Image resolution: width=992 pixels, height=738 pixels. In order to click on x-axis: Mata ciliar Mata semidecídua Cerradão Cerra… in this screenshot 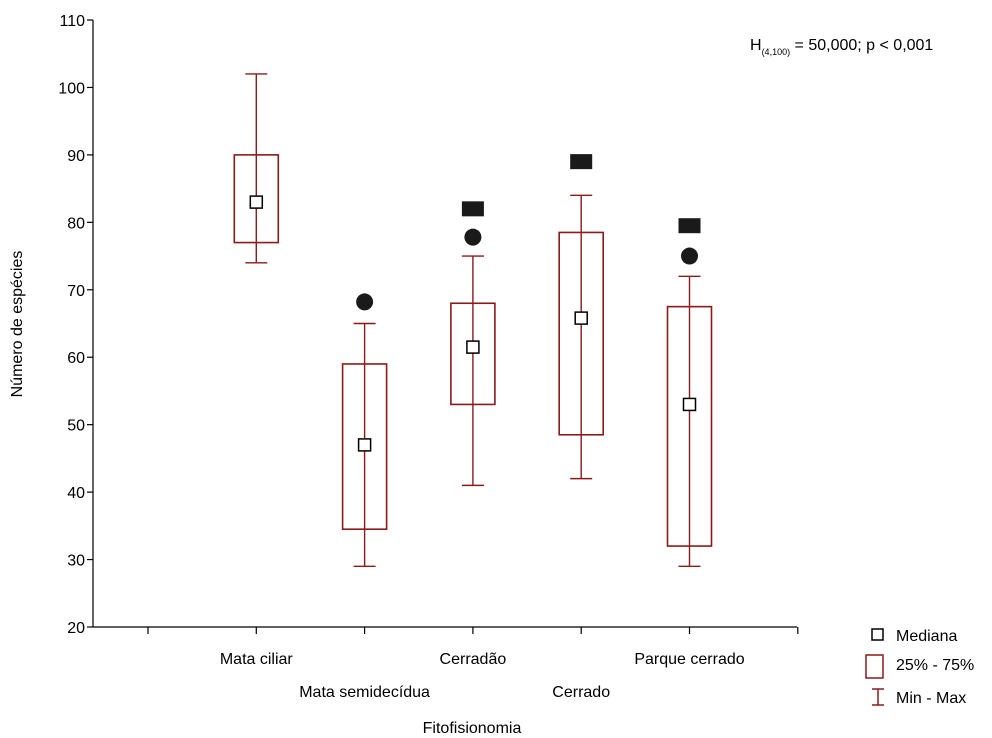, I will do `click(446, 663)`.